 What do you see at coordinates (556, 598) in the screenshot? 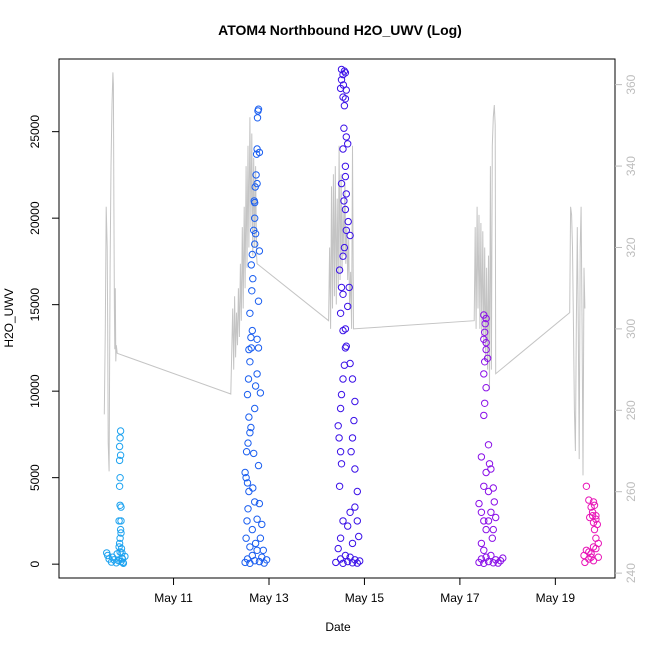
I see `x-tick-label: May 19` at bounding box center [556, 598].